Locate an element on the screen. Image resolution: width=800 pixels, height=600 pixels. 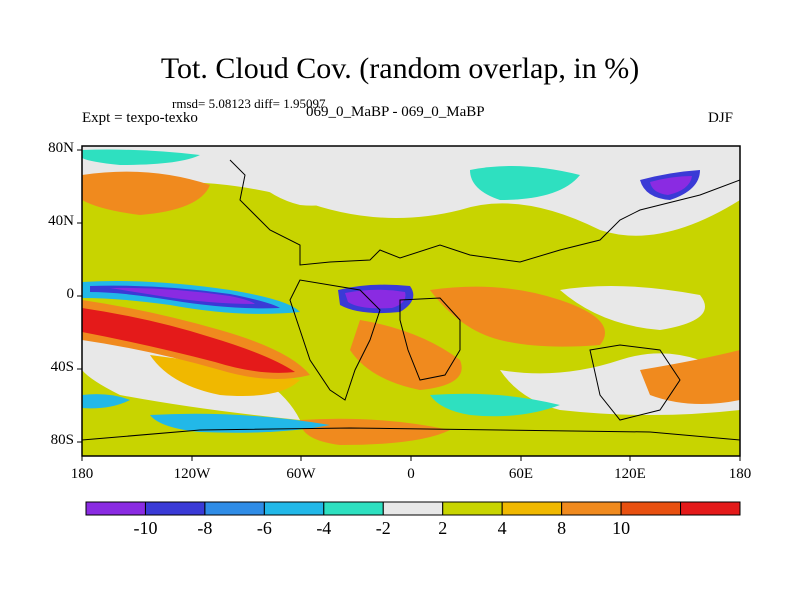
lon-label: 120E is located at coordinates (630, 474).